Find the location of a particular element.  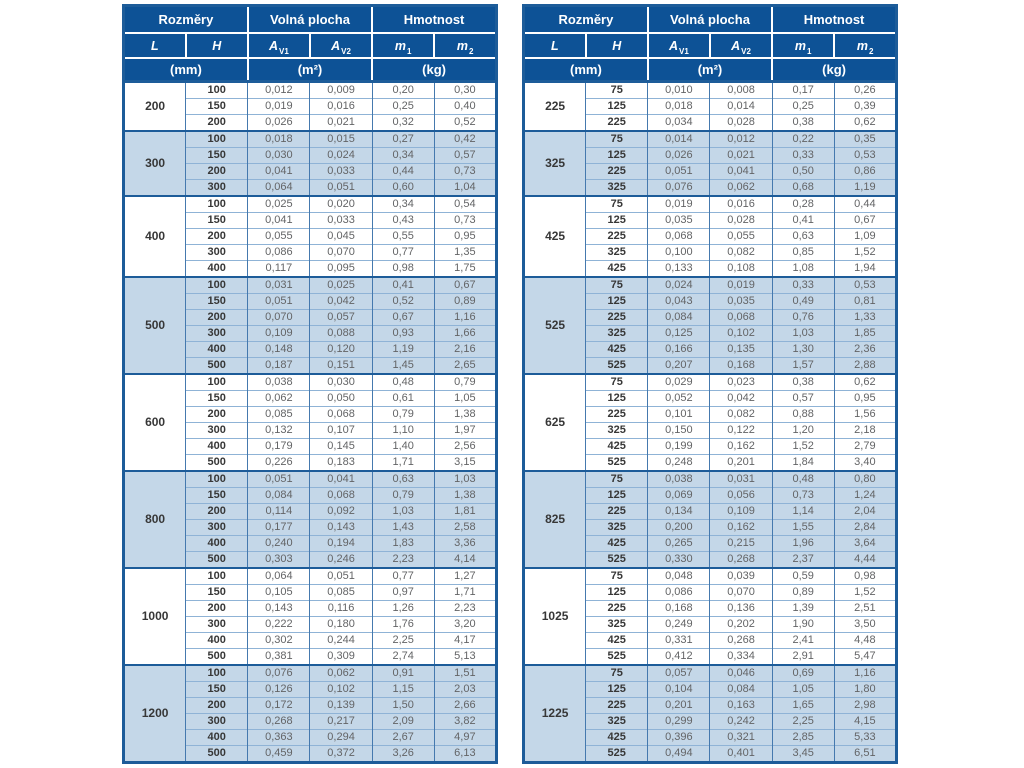

value-cell: 0,050 is located at coordinates (341, 398).